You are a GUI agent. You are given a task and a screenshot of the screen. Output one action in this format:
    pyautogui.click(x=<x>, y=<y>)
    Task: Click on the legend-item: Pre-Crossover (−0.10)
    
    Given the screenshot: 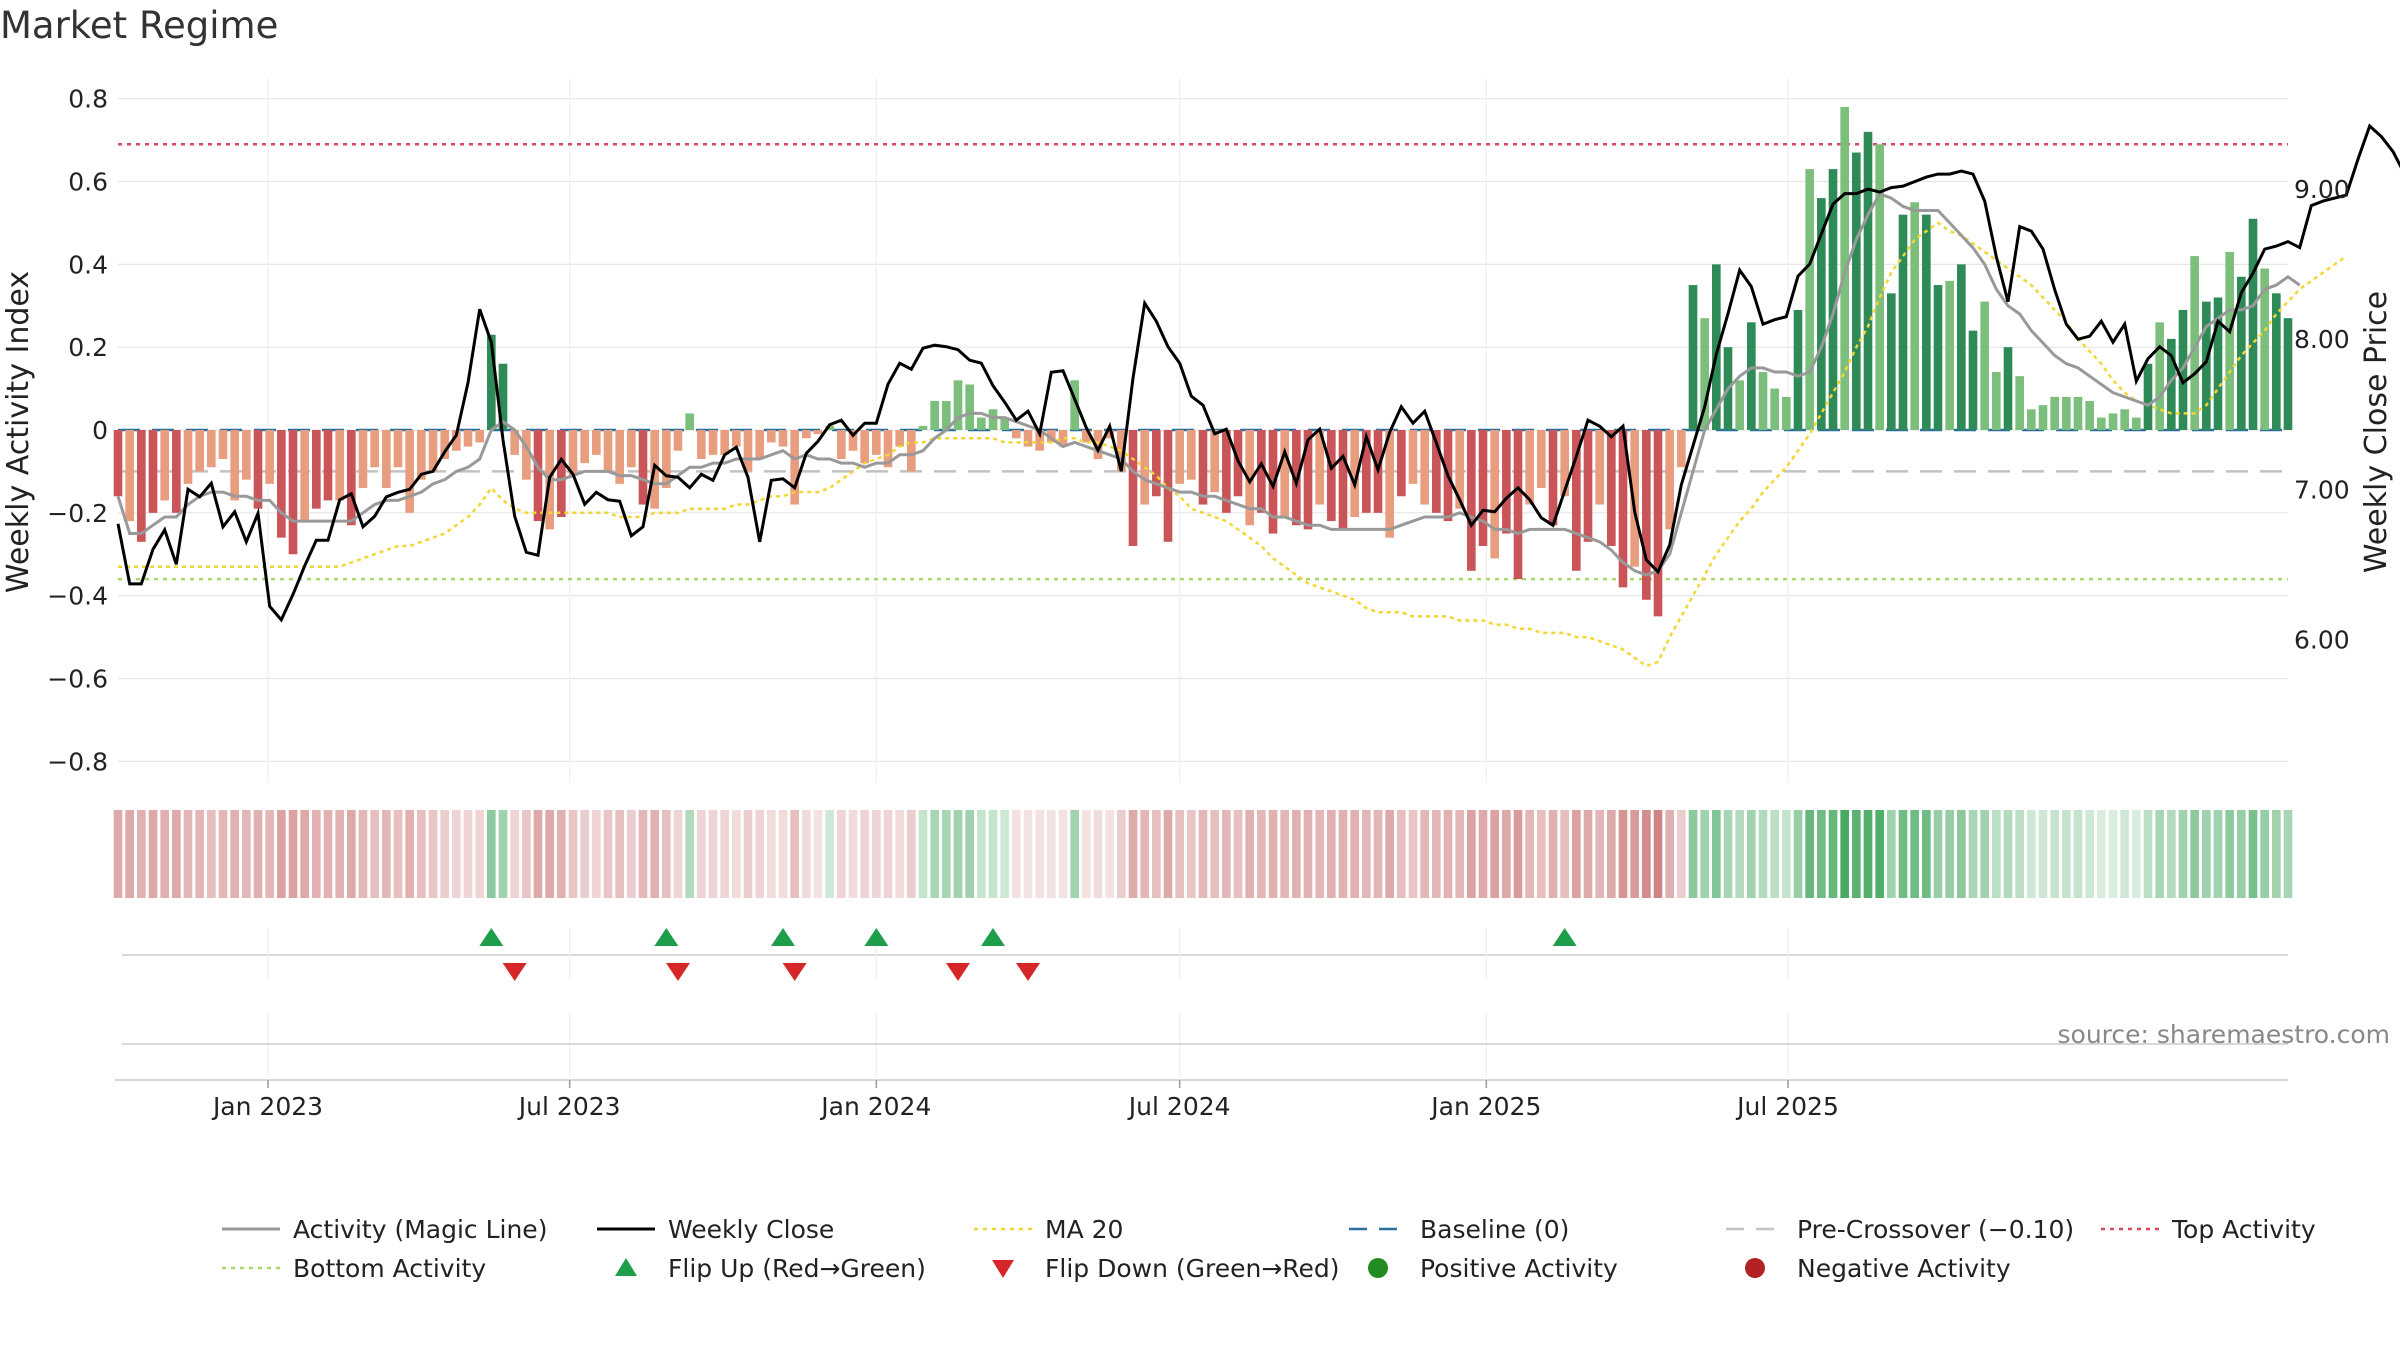 What is the action you would take?
    pyautogui.click(x=1900, y=1229)
    